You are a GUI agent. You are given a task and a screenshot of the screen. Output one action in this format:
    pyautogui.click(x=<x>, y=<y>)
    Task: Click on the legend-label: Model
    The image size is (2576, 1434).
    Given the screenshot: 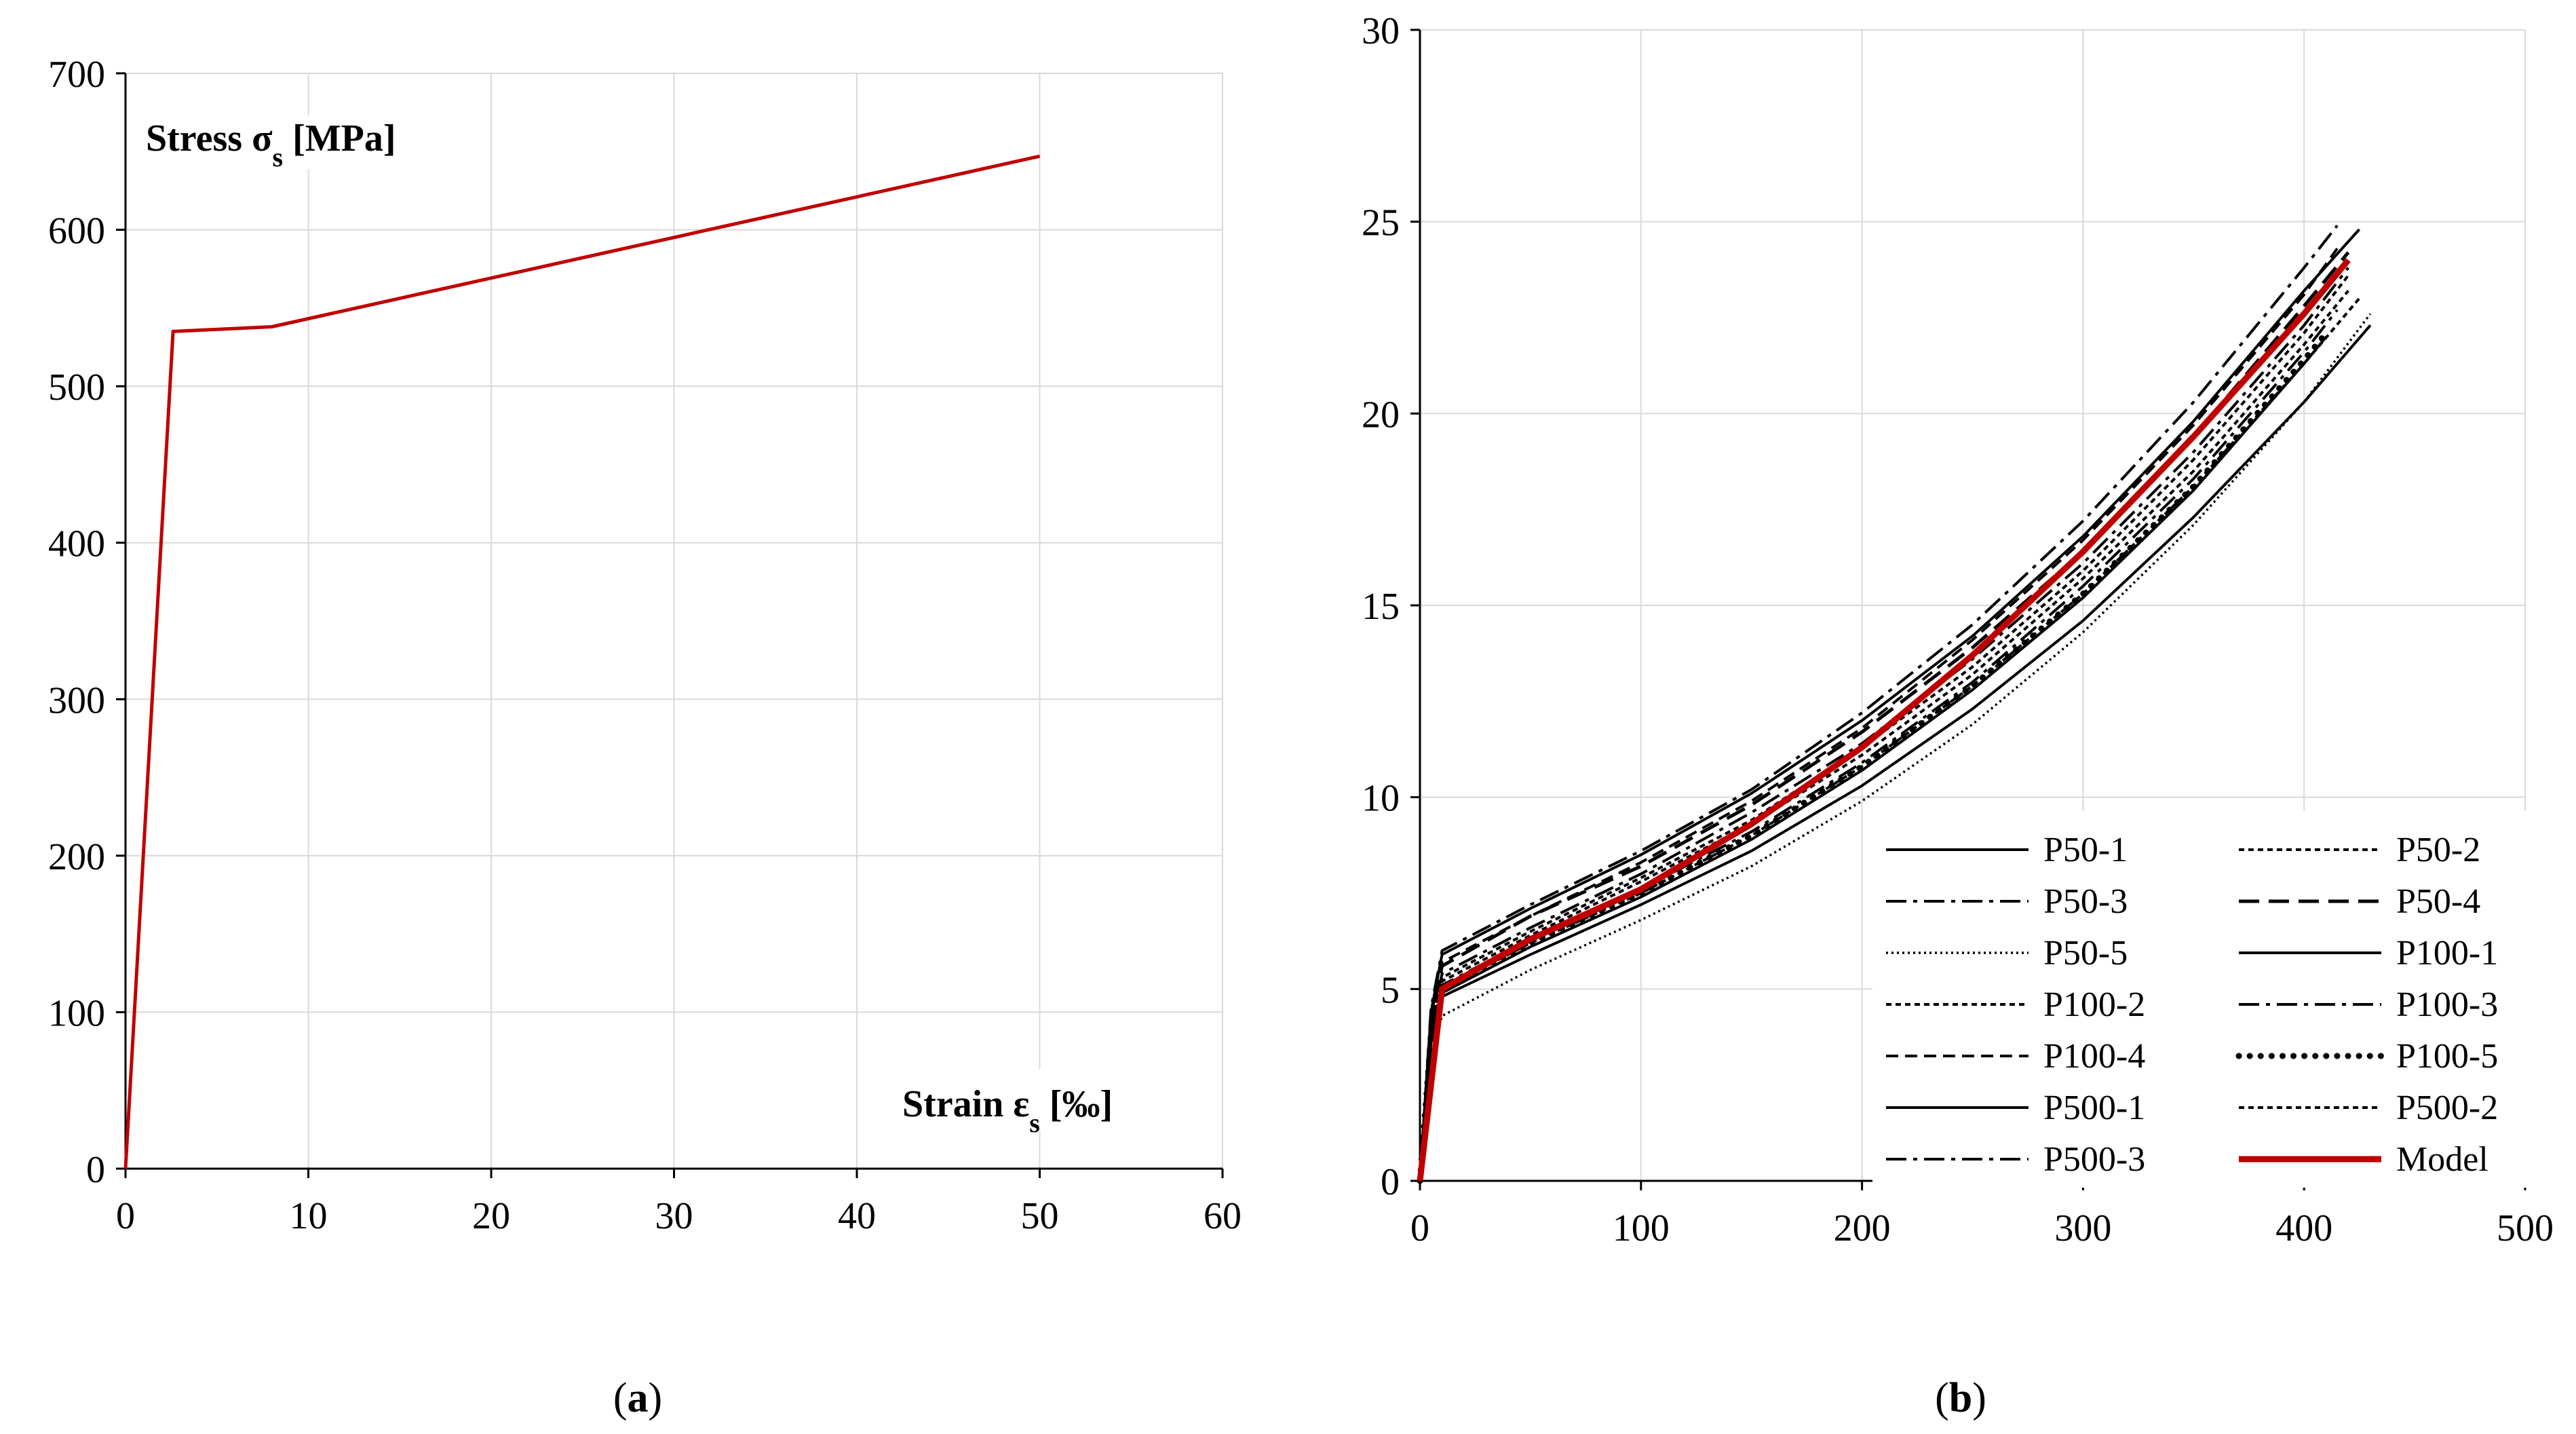 What is the action you would take?
    pyautogui.click(x=2442, y=1159)
    